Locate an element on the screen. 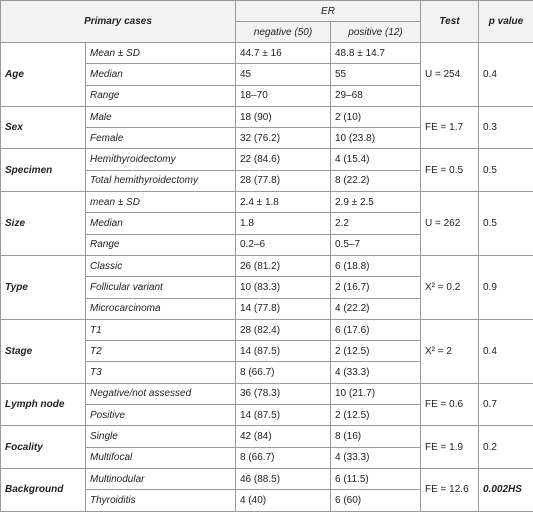 The height and width of the screenshot is (512, 533). test-cell: FE = 12.6 is located at coordinates (450, 489).